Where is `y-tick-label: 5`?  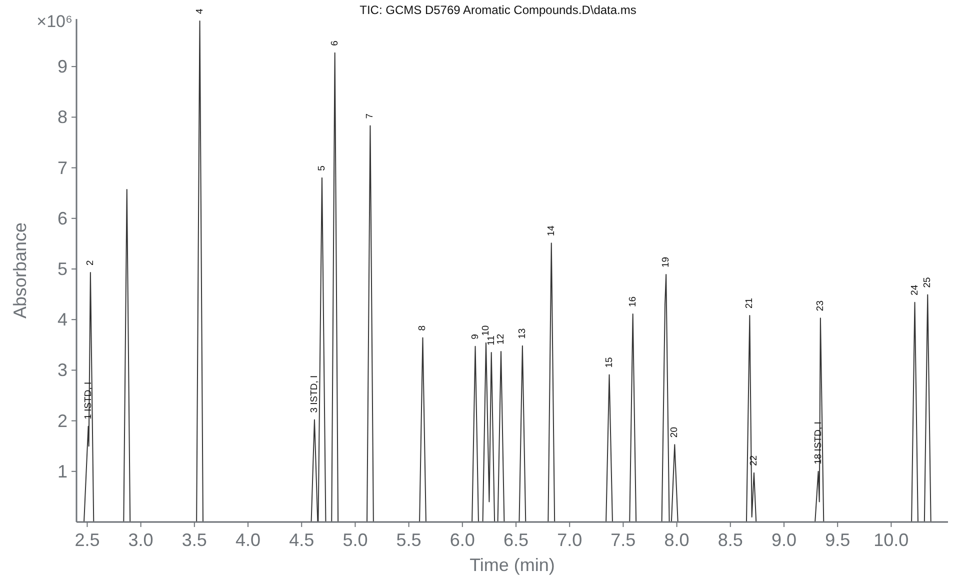 y-tick-label: 5 is located at coordinates (62, 268).